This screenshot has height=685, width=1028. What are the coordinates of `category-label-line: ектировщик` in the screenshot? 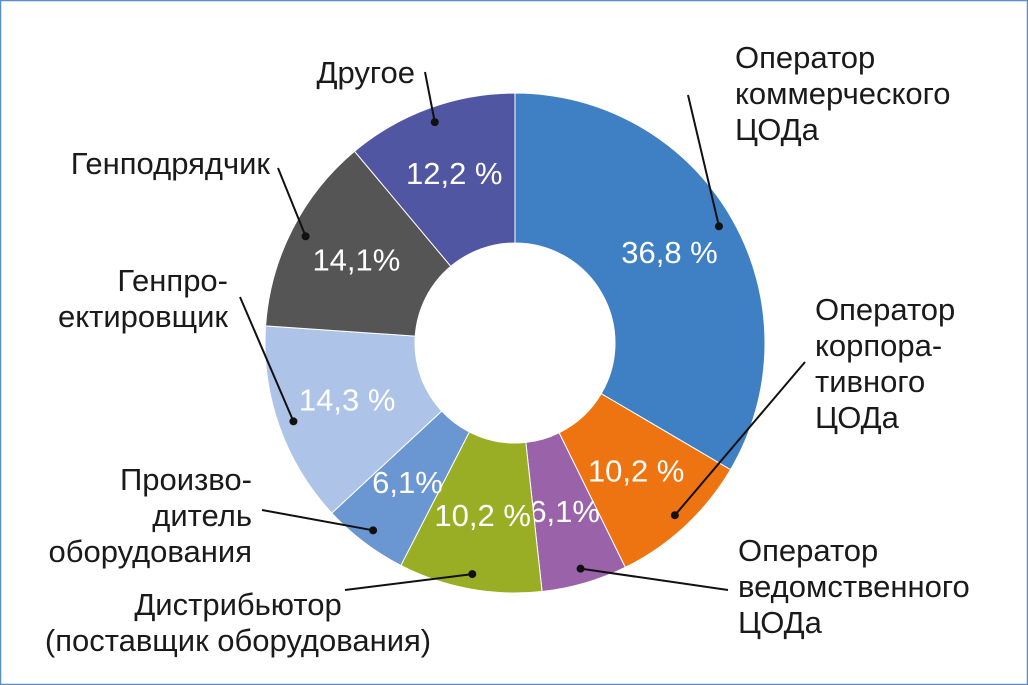 It's located at (143, 316).